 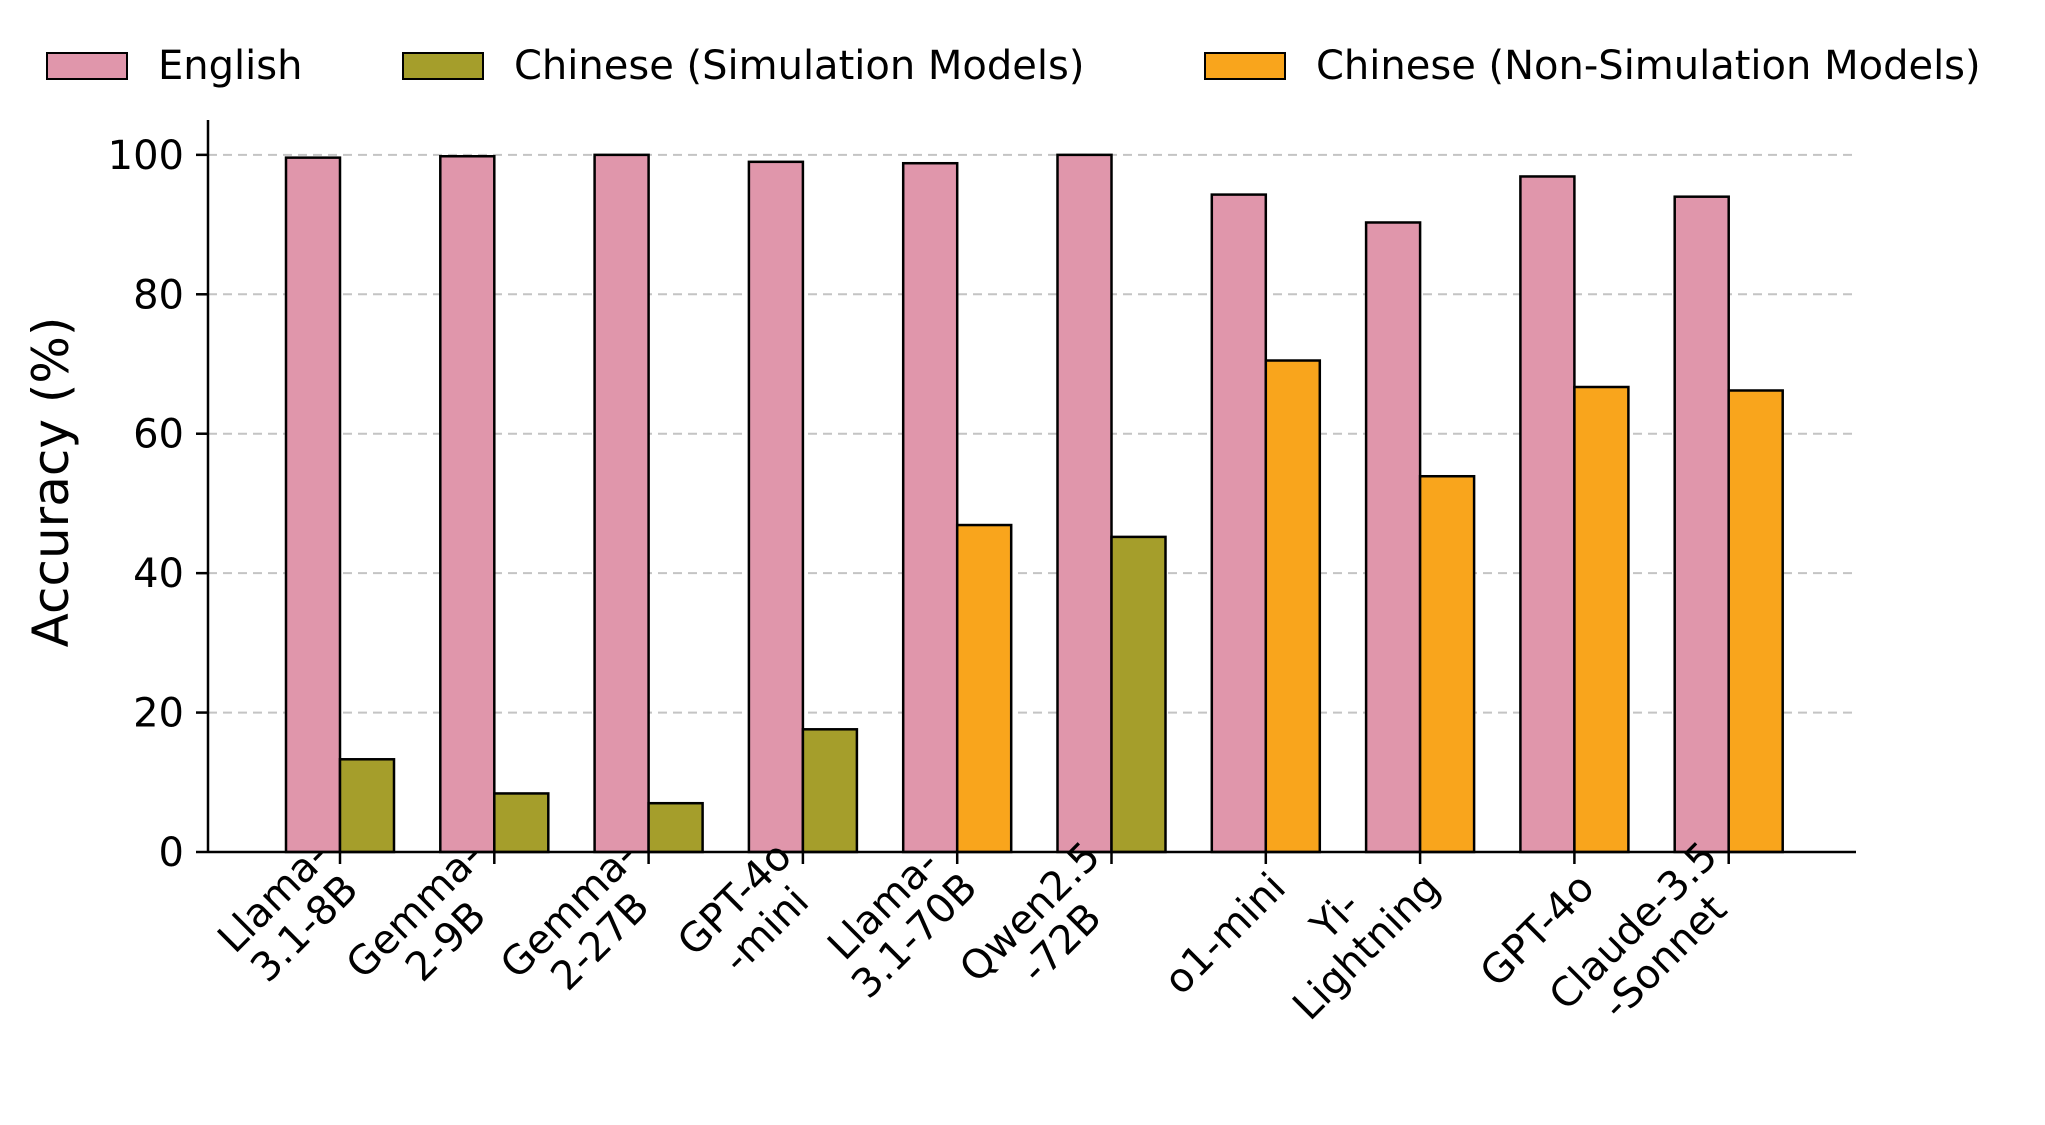 I want to click on x-tick-label-text: Llama-3.1-8B, so click(x=289, y=913).